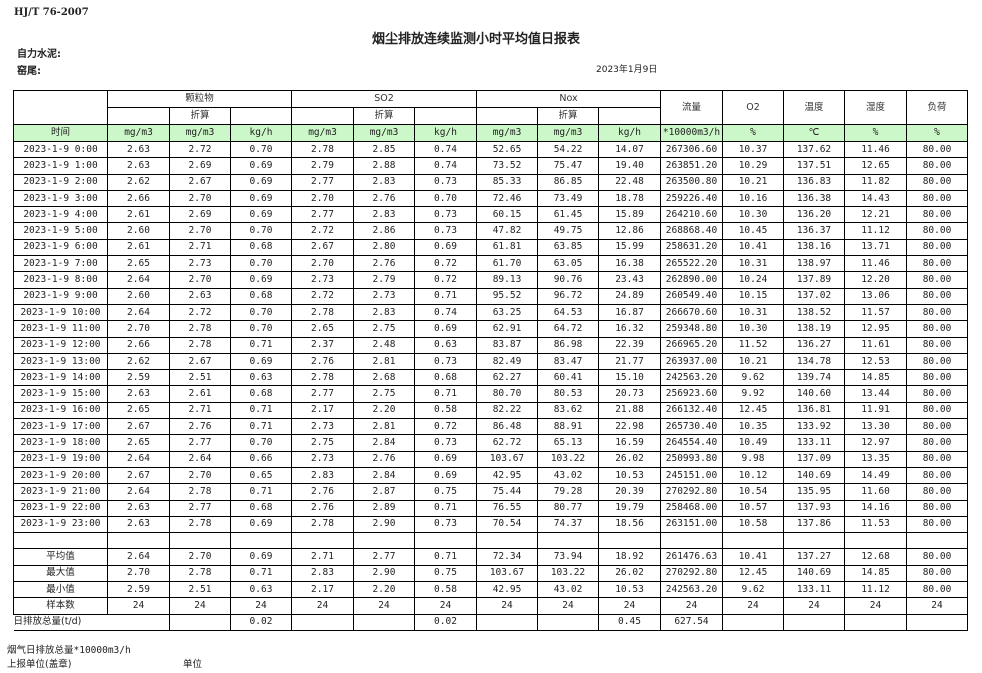 This screenshot has height=673, width=982. Describe the element at coordinates (384, 99) in the screenshot. I see `so2-header: SO2` at that location.